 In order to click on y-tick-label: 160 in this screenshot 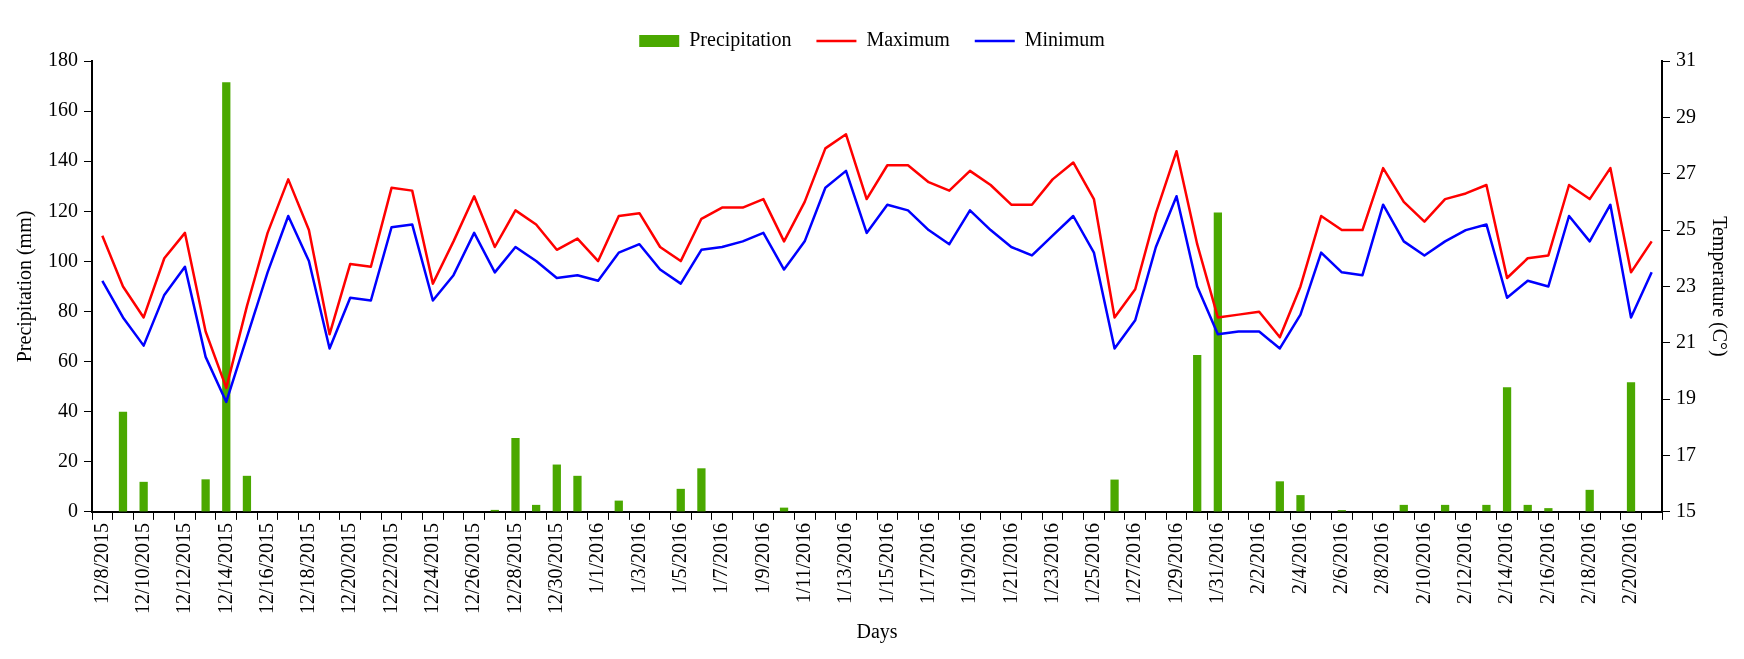, I will do `click(63, 109)`.